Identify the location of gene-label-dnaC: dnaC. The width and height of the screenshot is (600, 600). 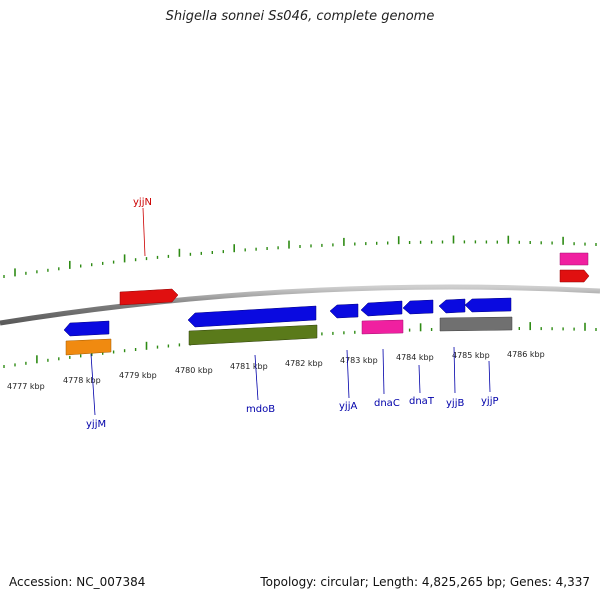
(387, 403).